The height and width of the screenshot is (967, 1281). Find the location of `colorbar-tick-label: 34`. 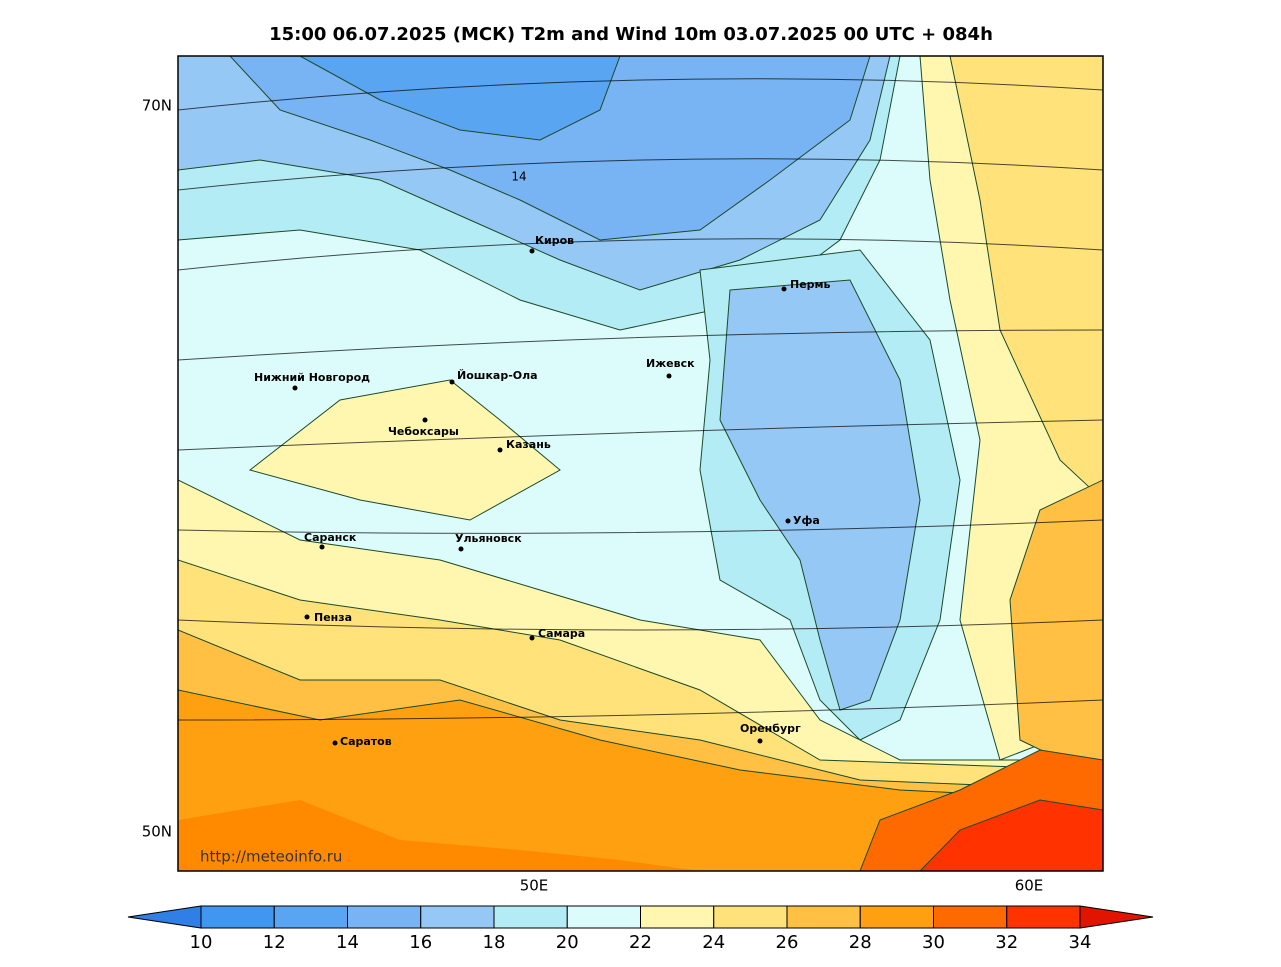

colorbar-tick-label: 34 is located at coordinates (1080, 942).